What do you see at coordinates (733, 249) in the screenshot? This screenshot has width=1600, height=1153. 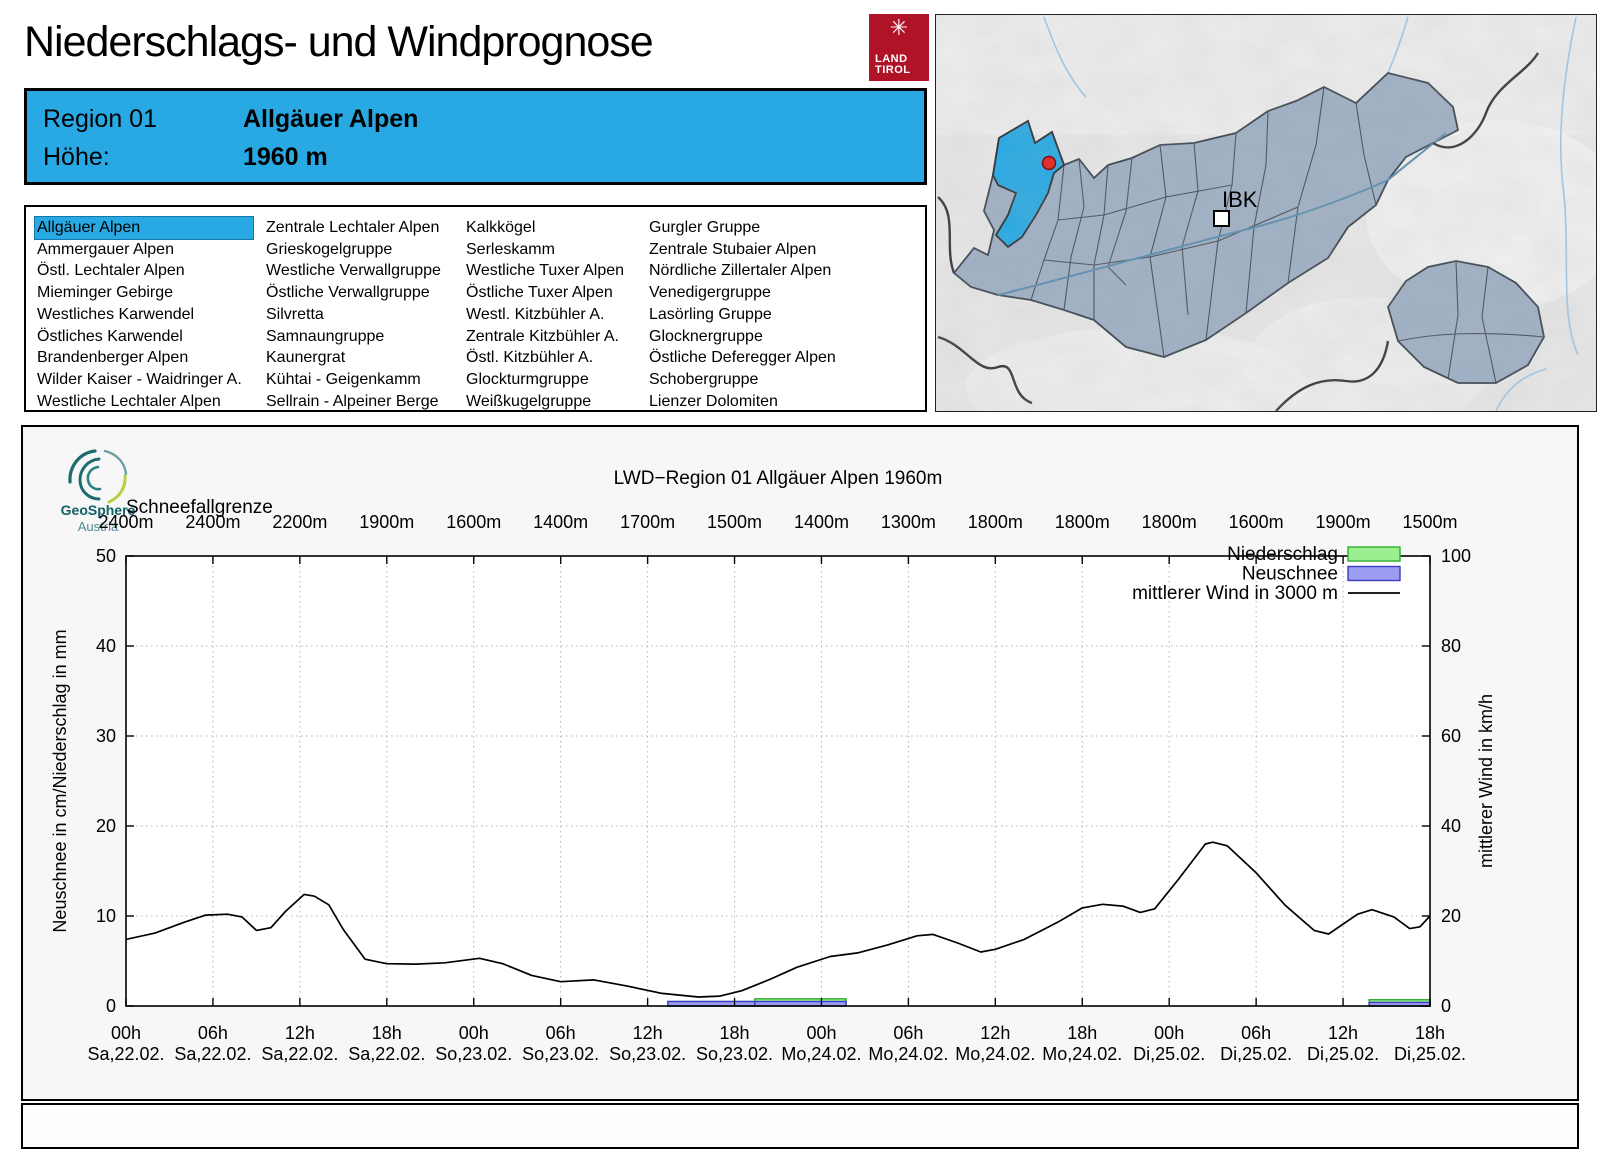 I see `region-list-item: Zentrale Stubaier Alpen` at bounding box center [733, 249].